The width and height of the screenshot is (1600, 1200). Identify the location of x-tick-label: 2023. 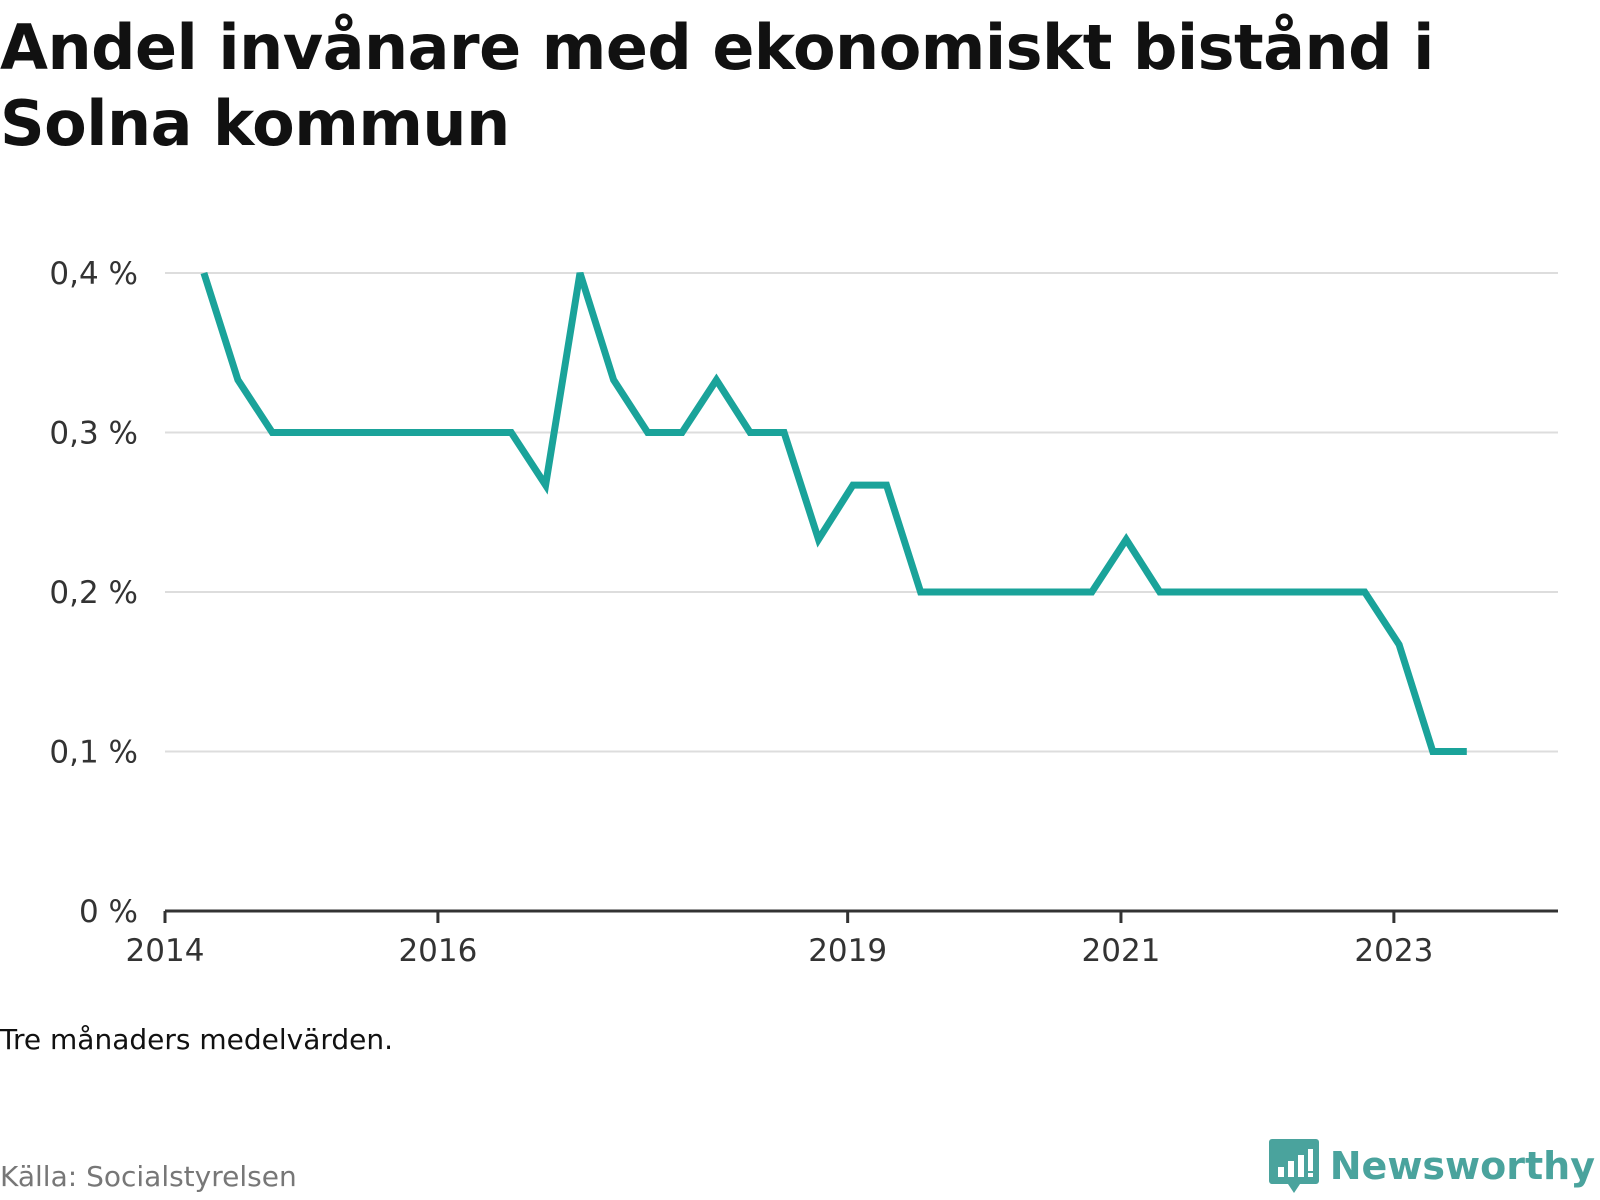
(1393, 951).